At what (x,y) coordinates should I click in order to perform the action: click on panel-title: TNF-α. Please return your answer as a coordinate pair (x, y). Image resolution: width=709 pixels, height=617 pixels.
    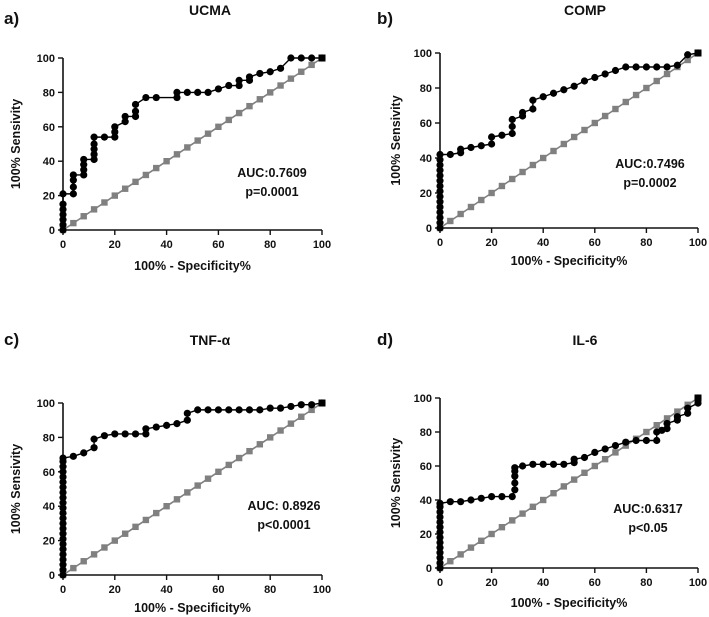
    Looking at the image, I should click on (210, 340).